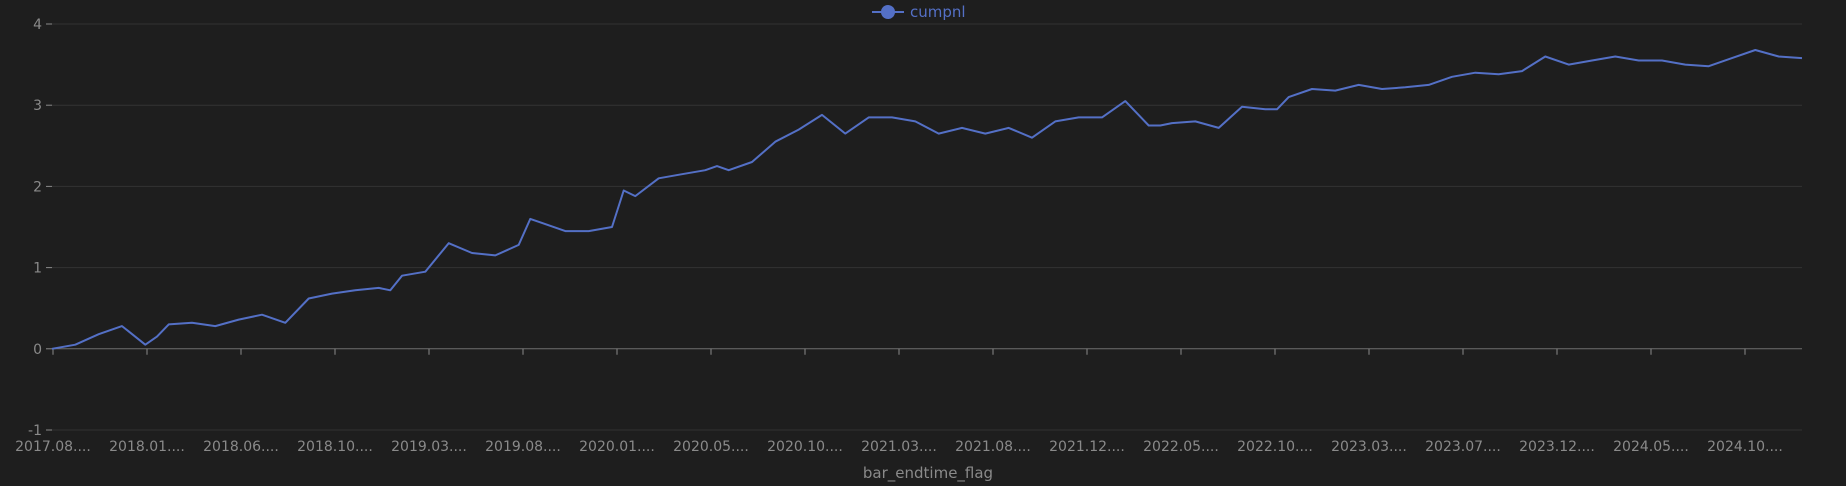 The height and width of the screenshot is (486, 1846). Describe the element at coordinates (938, 12) in the screenshot. I see `legend-label-cumpnl: cumpnl` at that location.